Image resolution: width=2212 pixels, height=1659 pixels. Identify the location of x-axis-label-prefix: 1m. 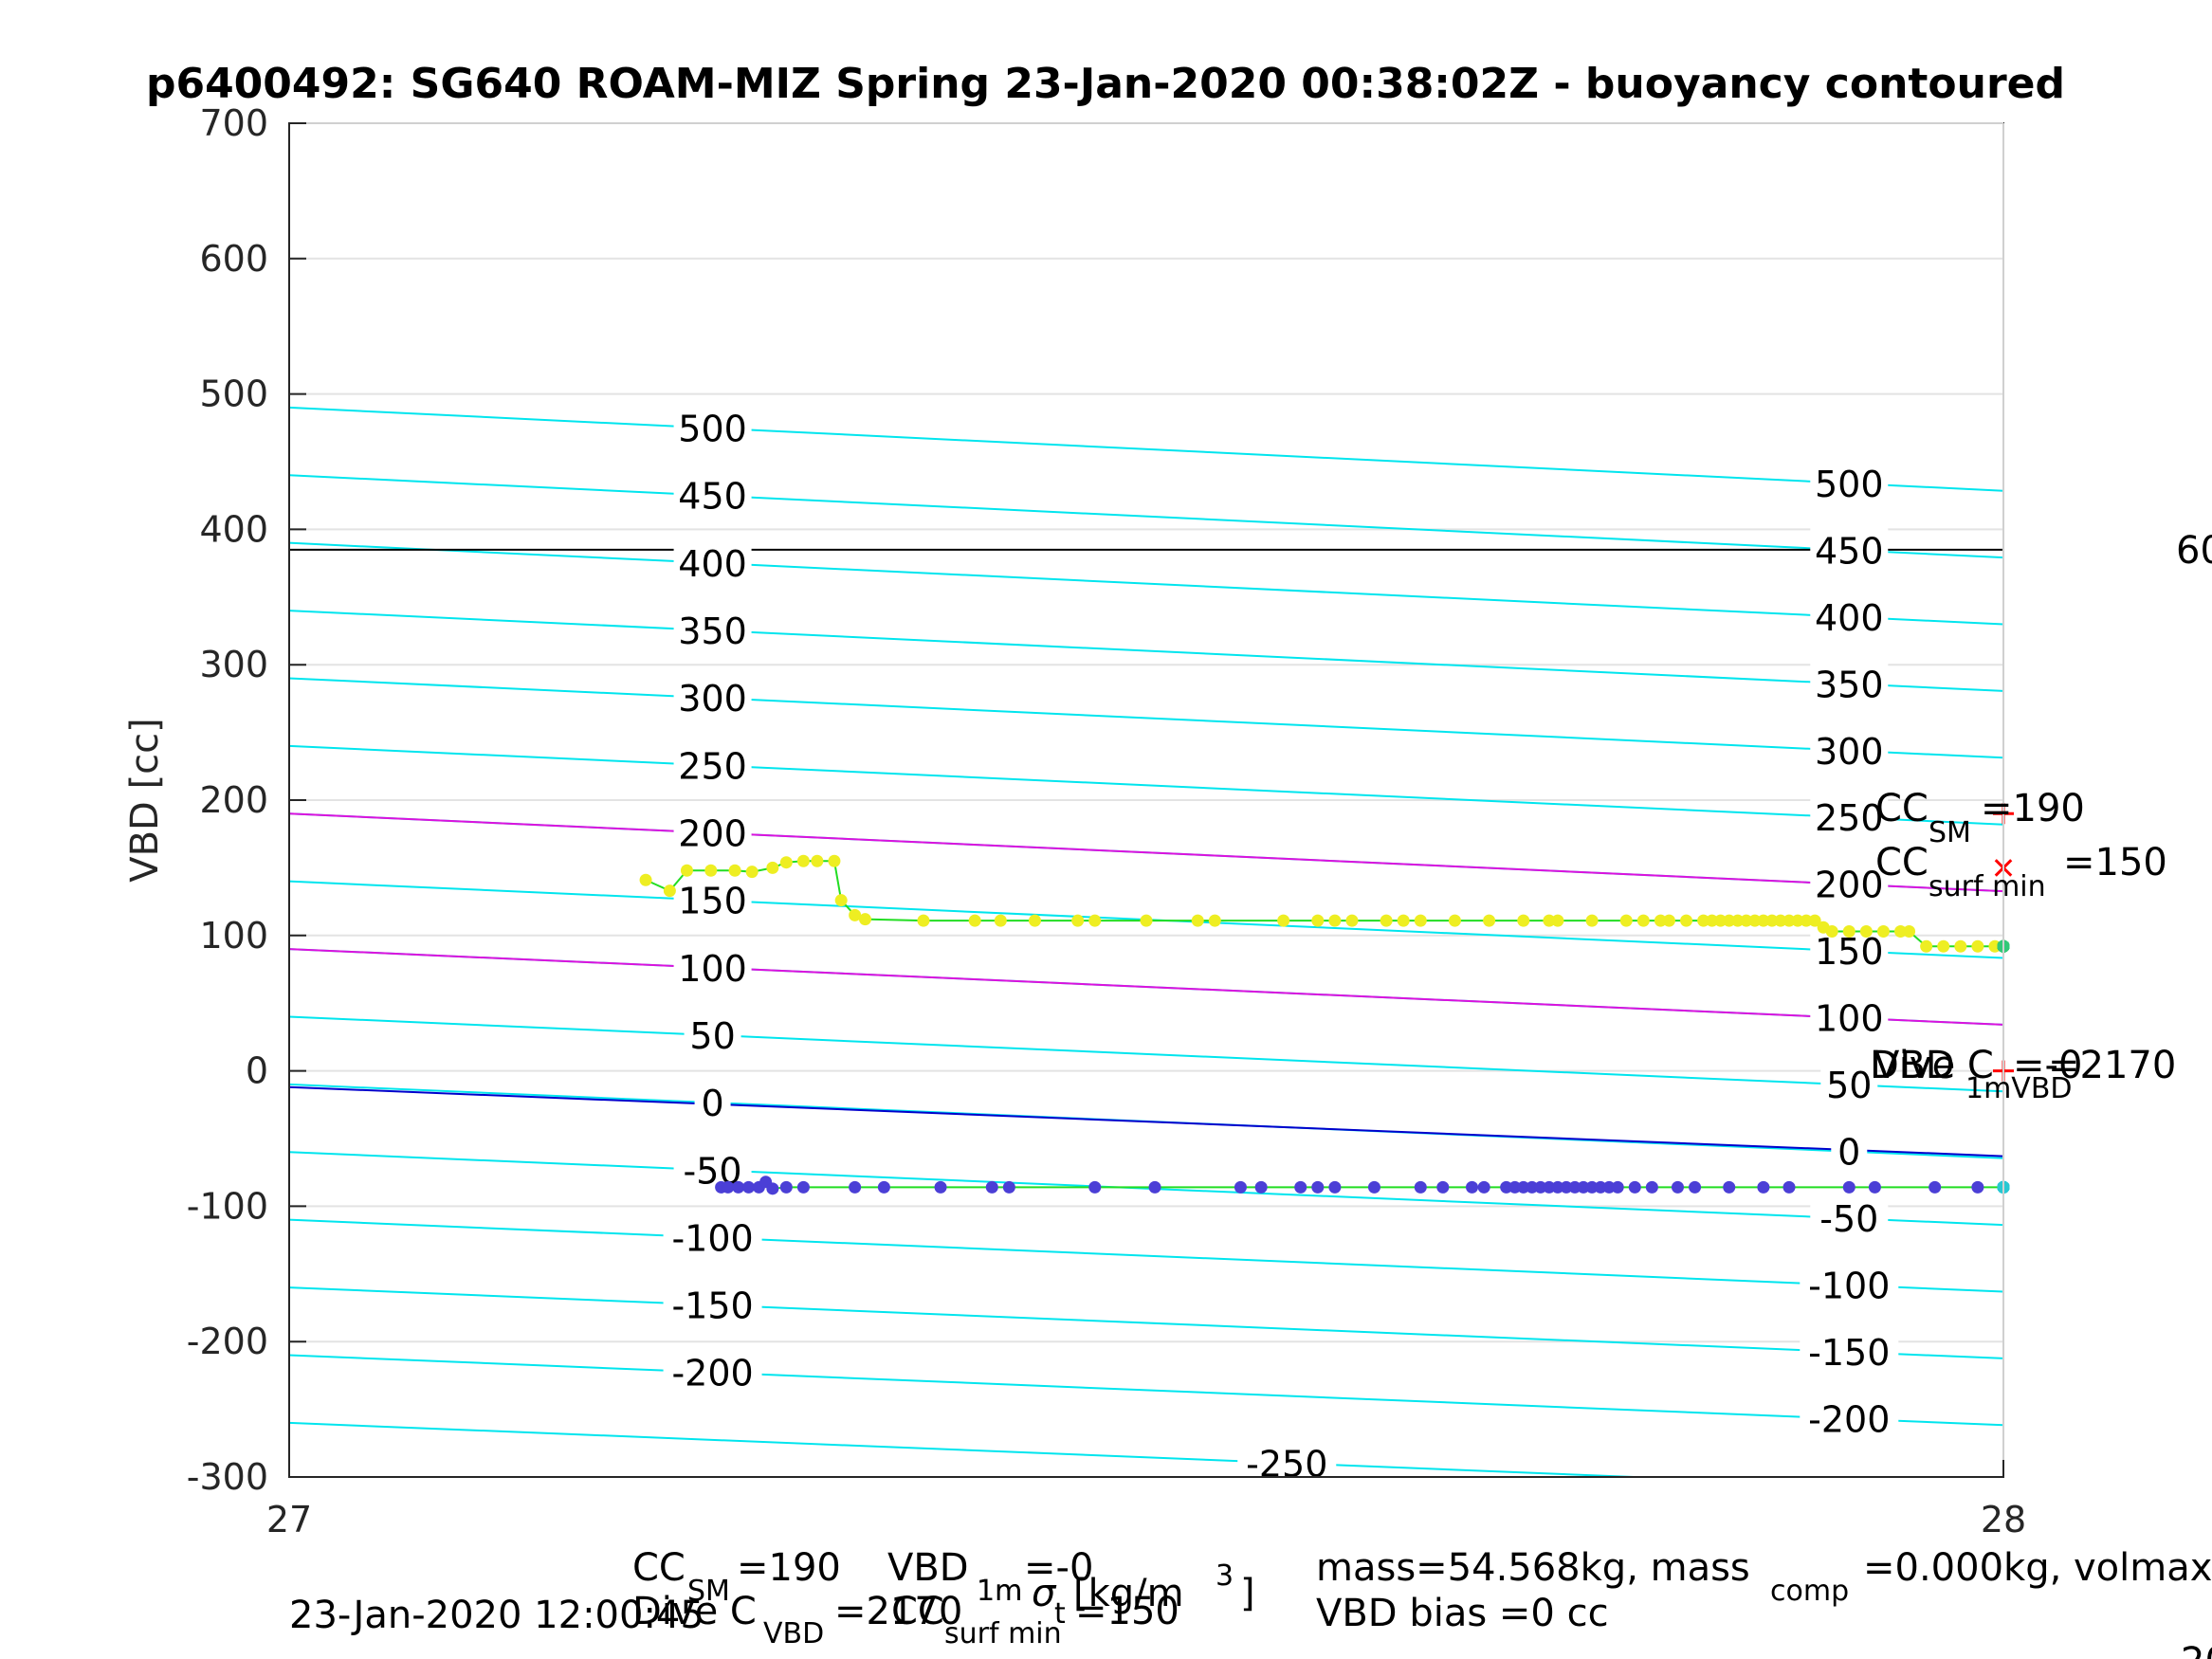
(999, 1591).